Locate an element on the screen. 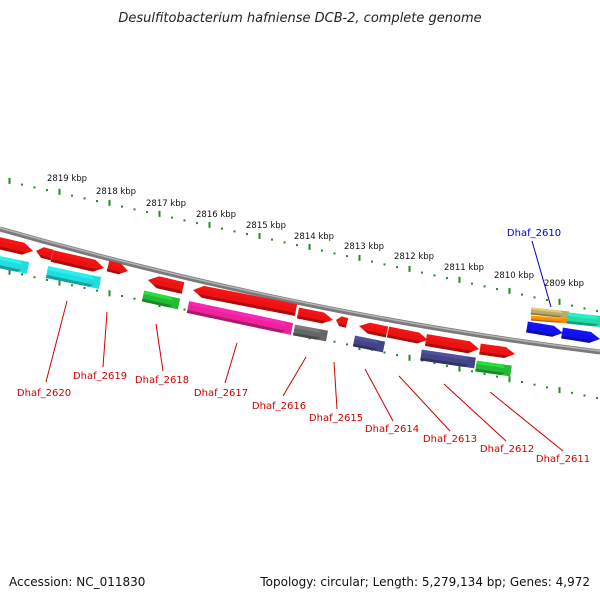 The height and width of the screenshot is (600, 600). scale-label: 2809 kbp is located at coordinates (564, 284).